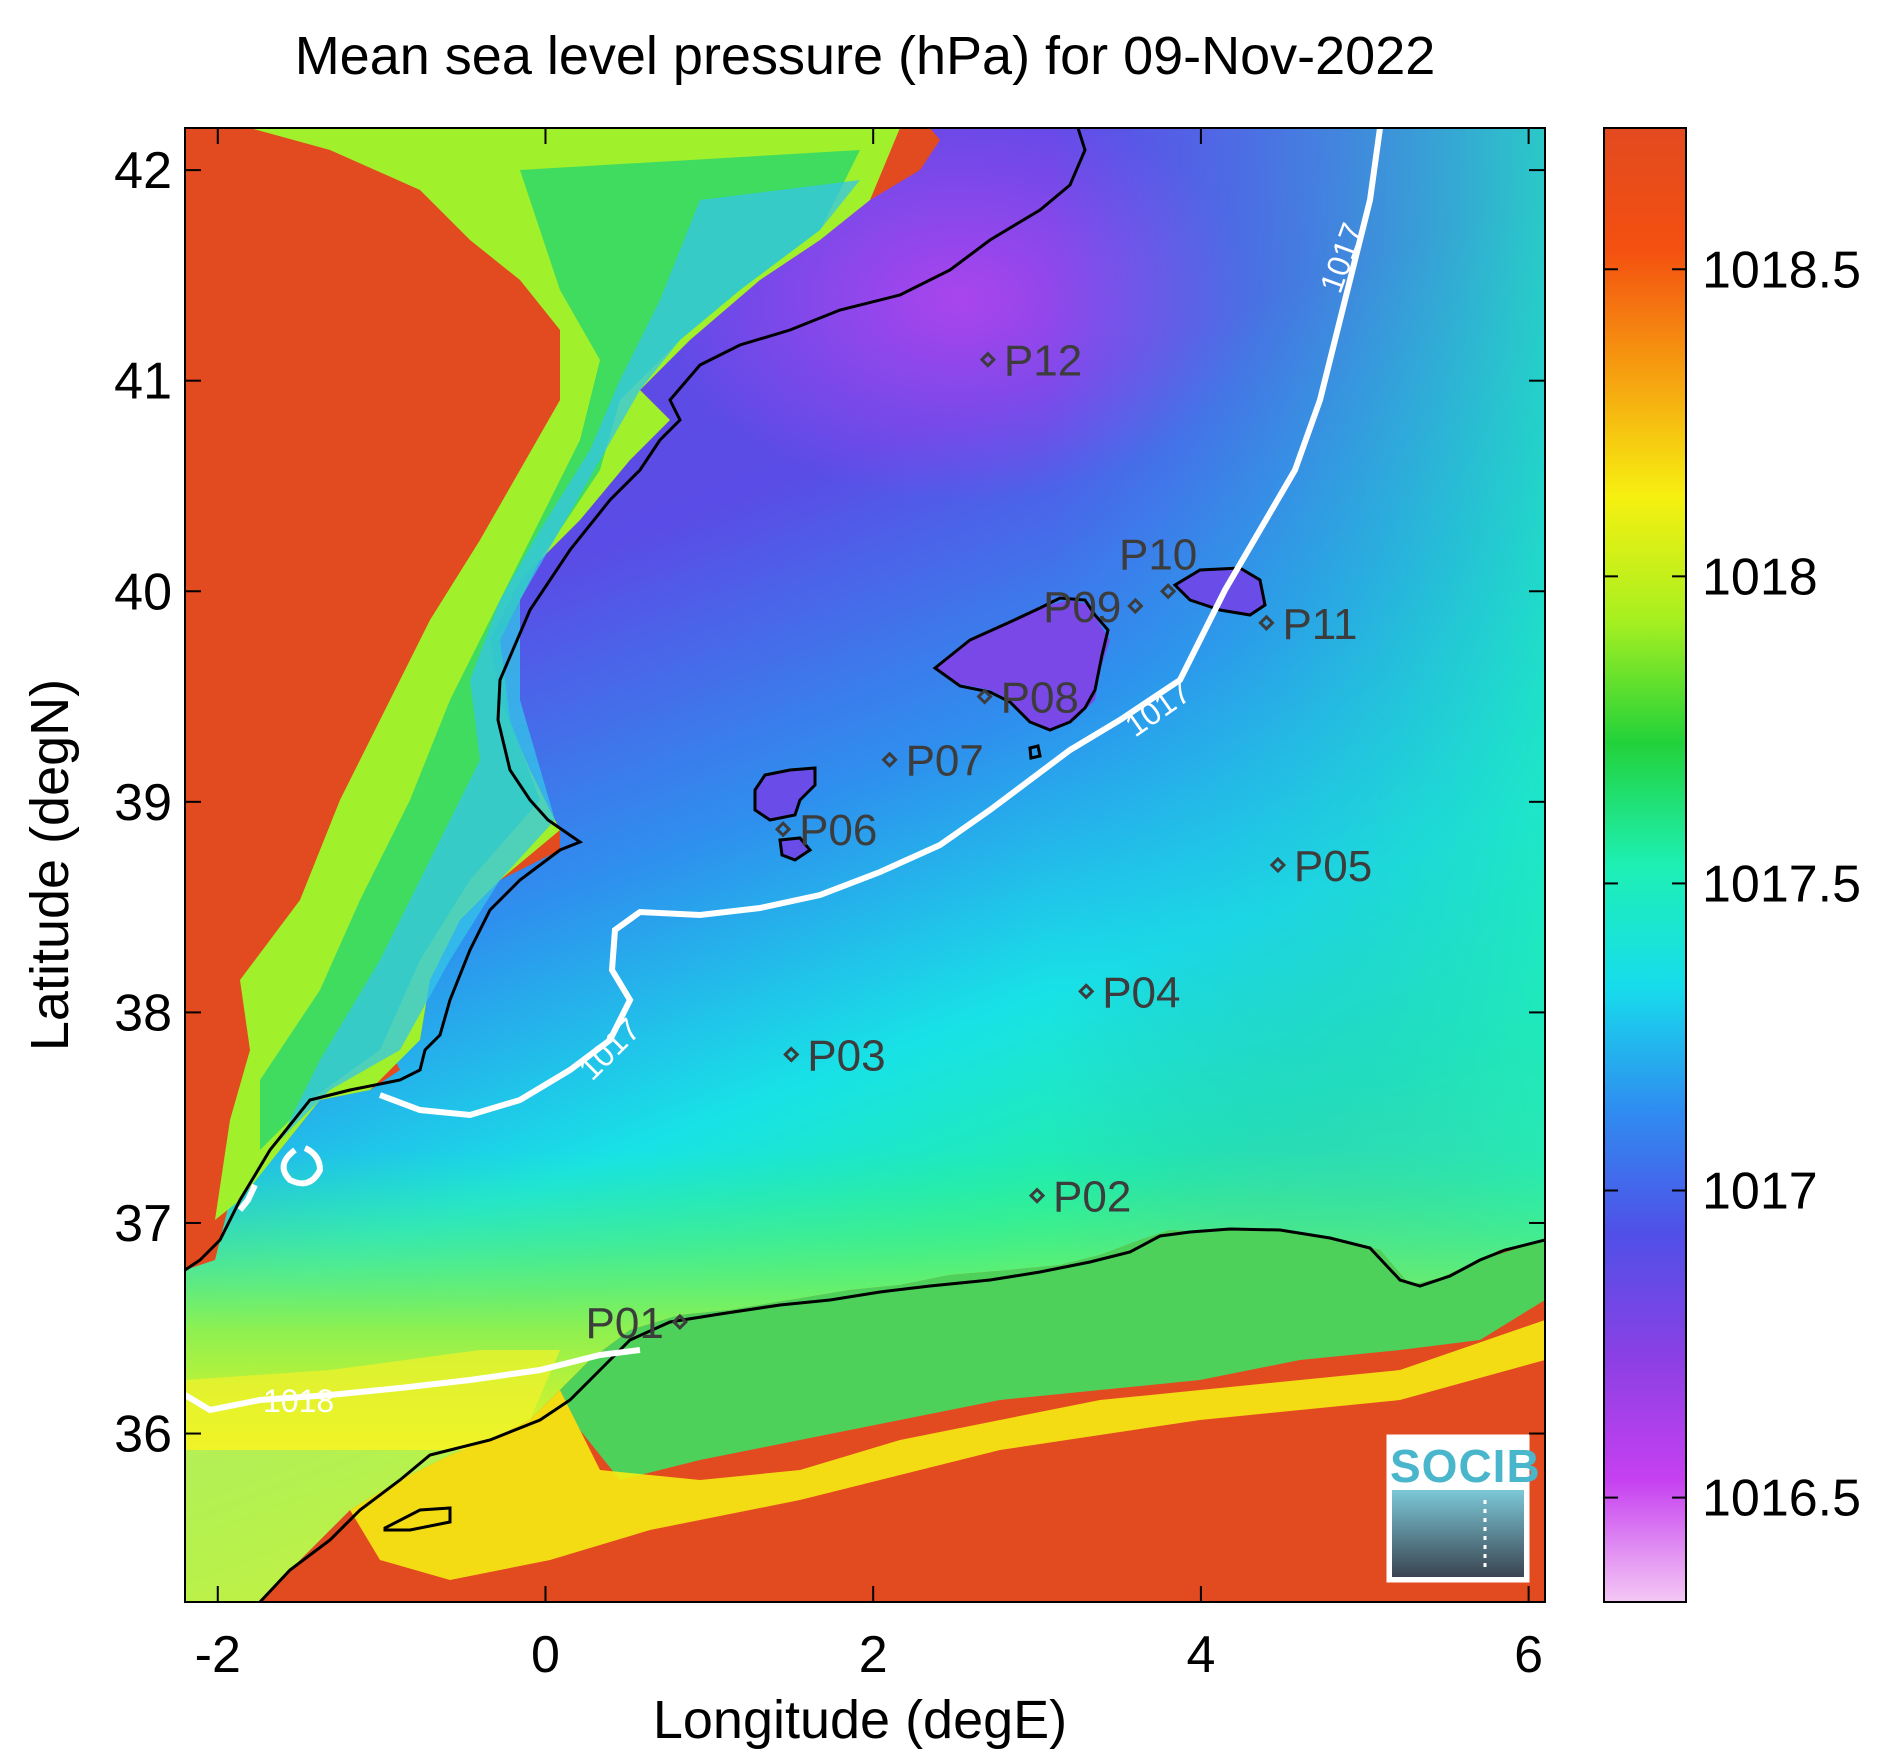 This screenshot has height=1758, width=1904. I want to click on y-tick-label: 39, so click(143, 803).